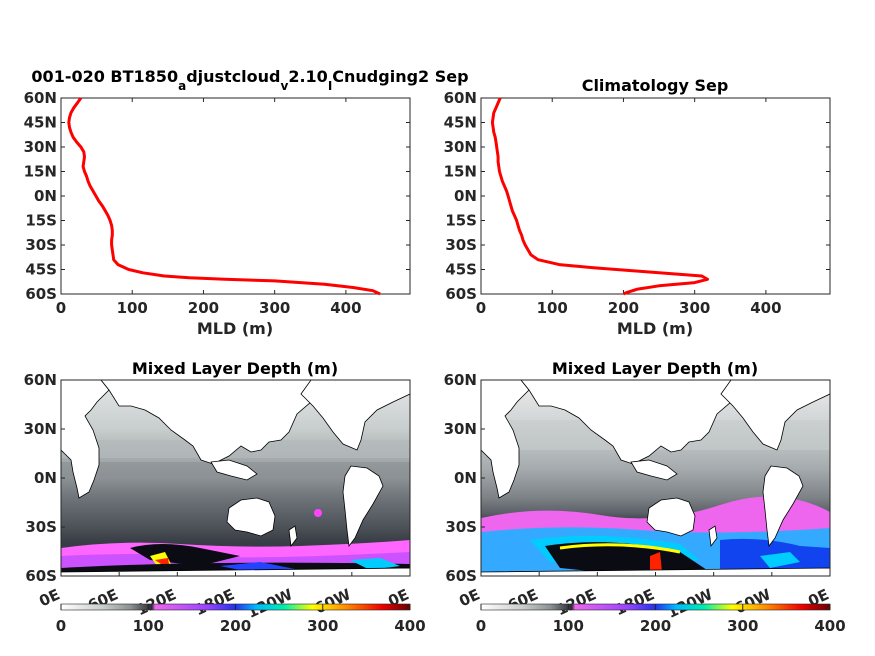 This screenshot has width=875, height=656. I want to click on panel4-title: Mixed Layer Depth (m), so click(655, 368).